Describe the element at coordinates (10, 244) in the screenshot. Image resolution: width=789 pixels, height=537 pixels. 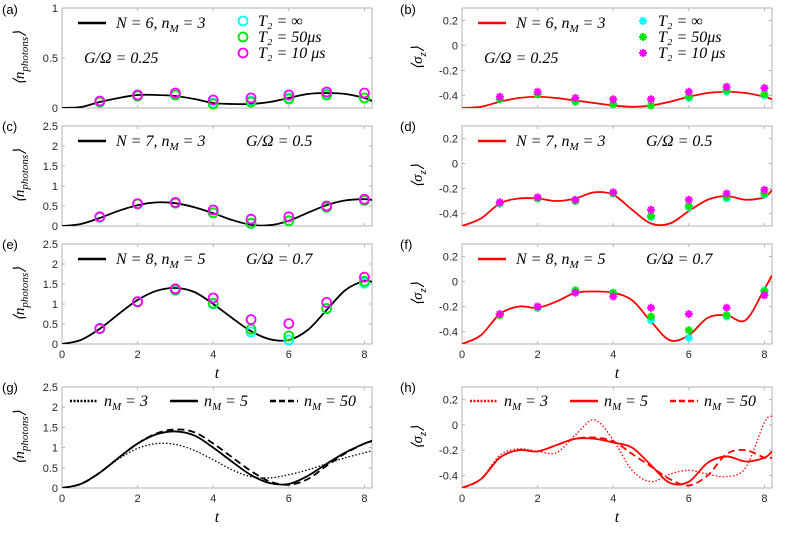
I see `panel-label: (e)` at that location.